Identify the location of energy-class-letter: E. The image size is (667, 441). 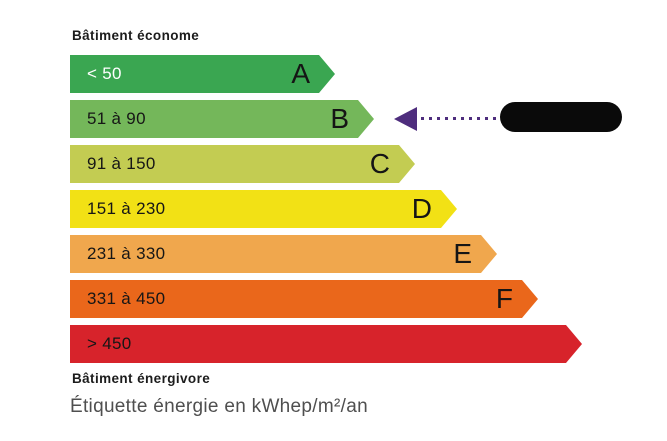
(462, 253).